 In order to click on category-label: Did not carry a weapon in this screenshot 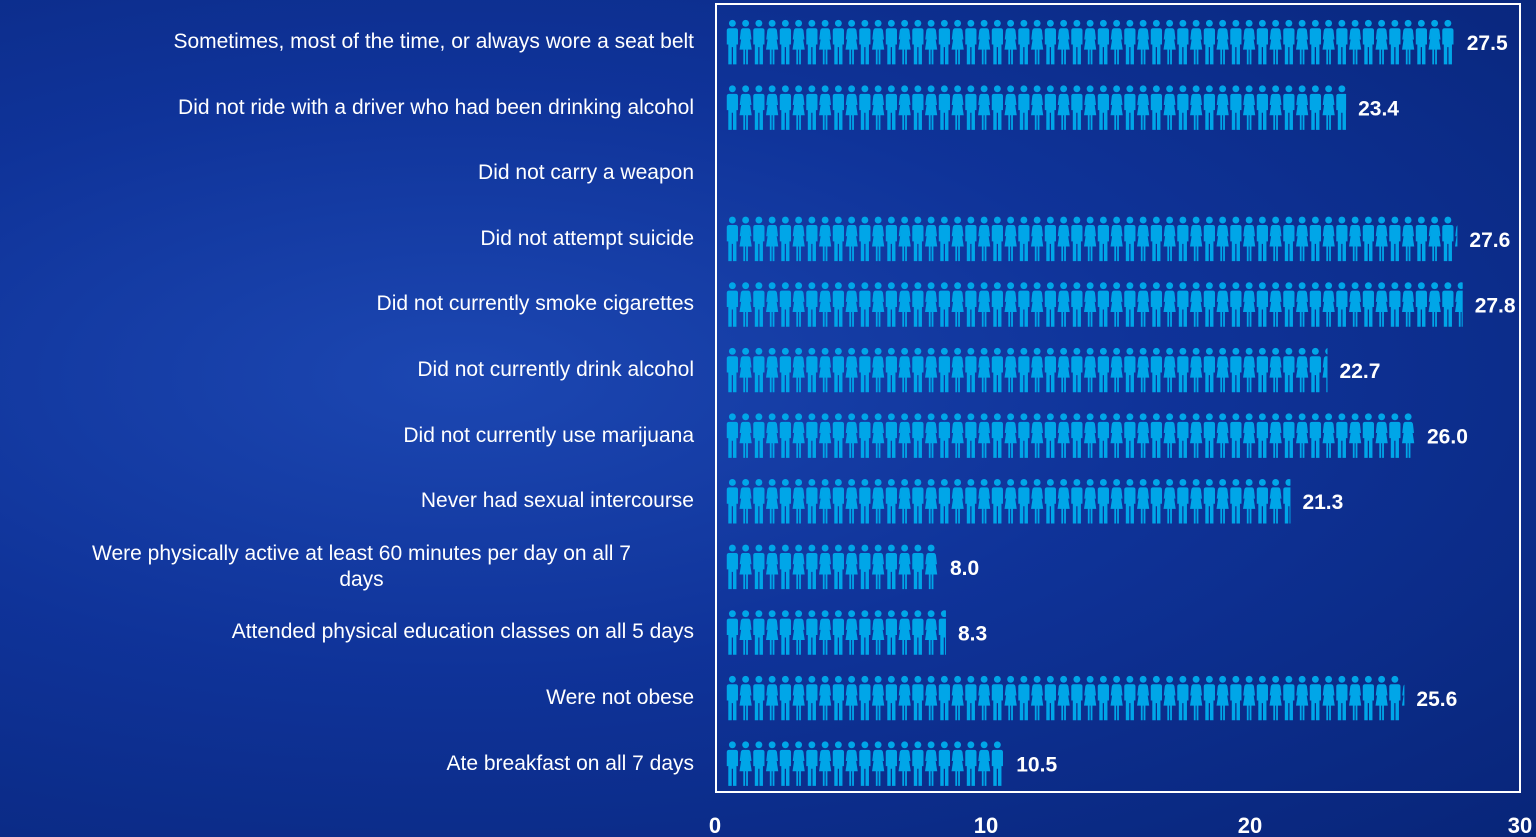, I will do `click(586, 173)`.